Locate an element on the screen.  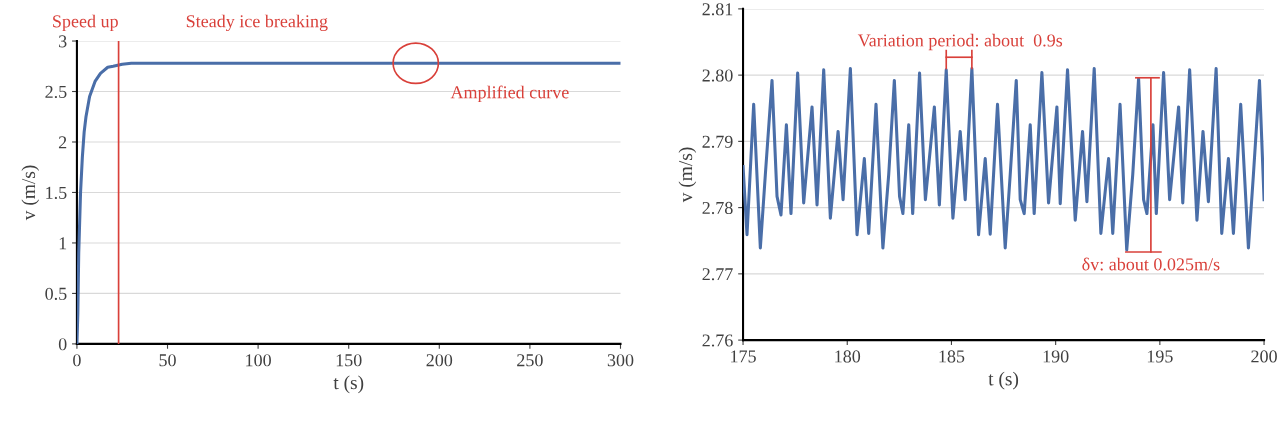
x-tick-label: 150 is located at coordinates (349, 360).